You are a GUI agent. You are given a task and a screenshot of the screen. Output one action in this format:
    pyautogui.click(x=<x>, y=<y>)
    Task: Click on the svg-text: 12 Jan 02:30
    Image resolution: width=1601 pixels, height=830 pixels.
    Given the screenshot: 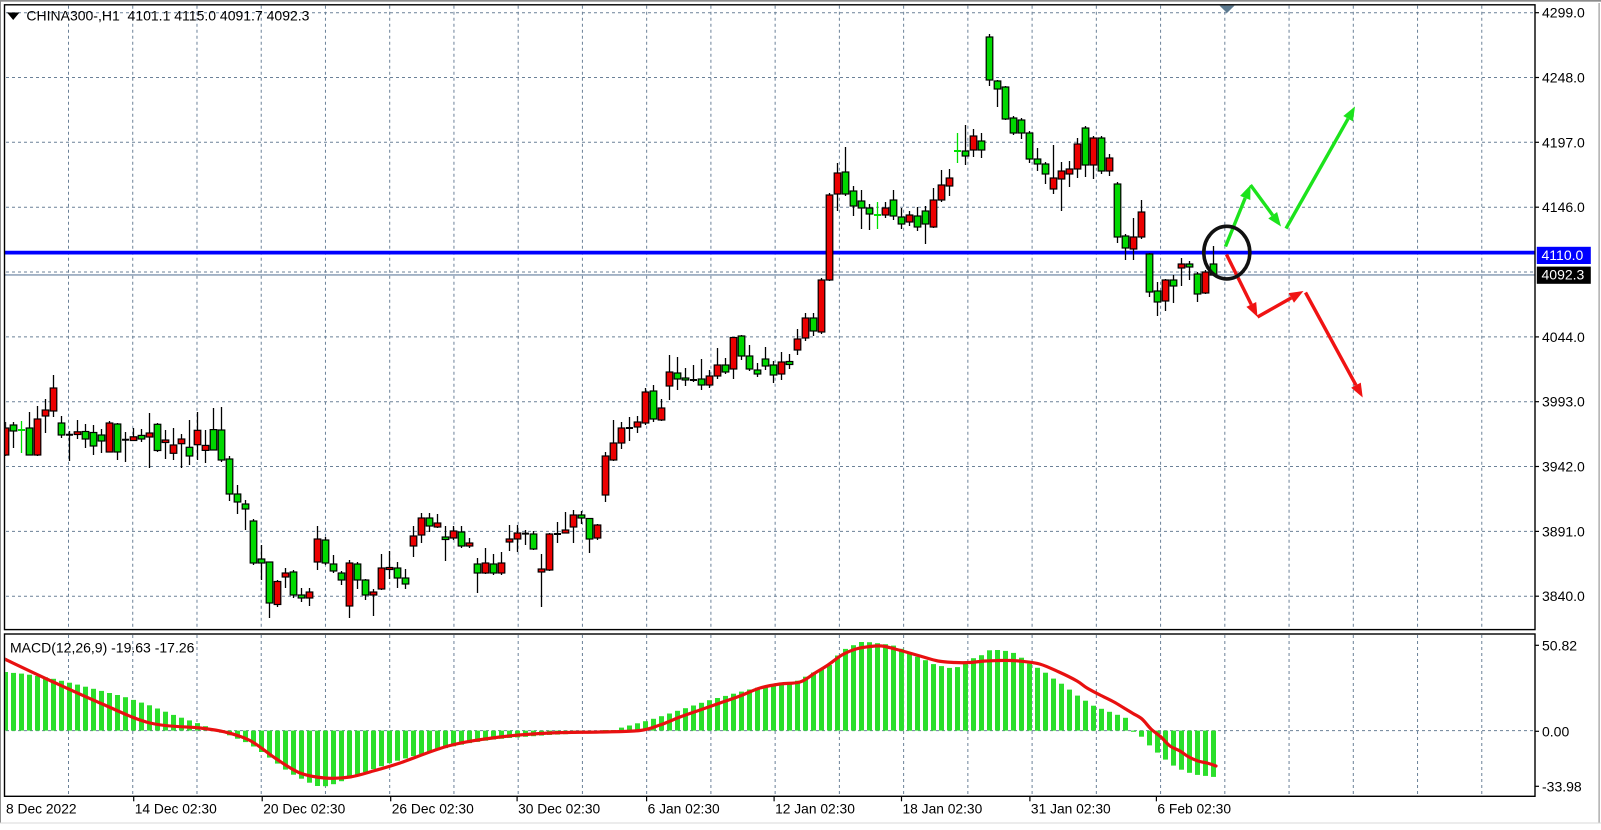 What is the action you would take?
    pyautogui.click(x=815, y=809)
    